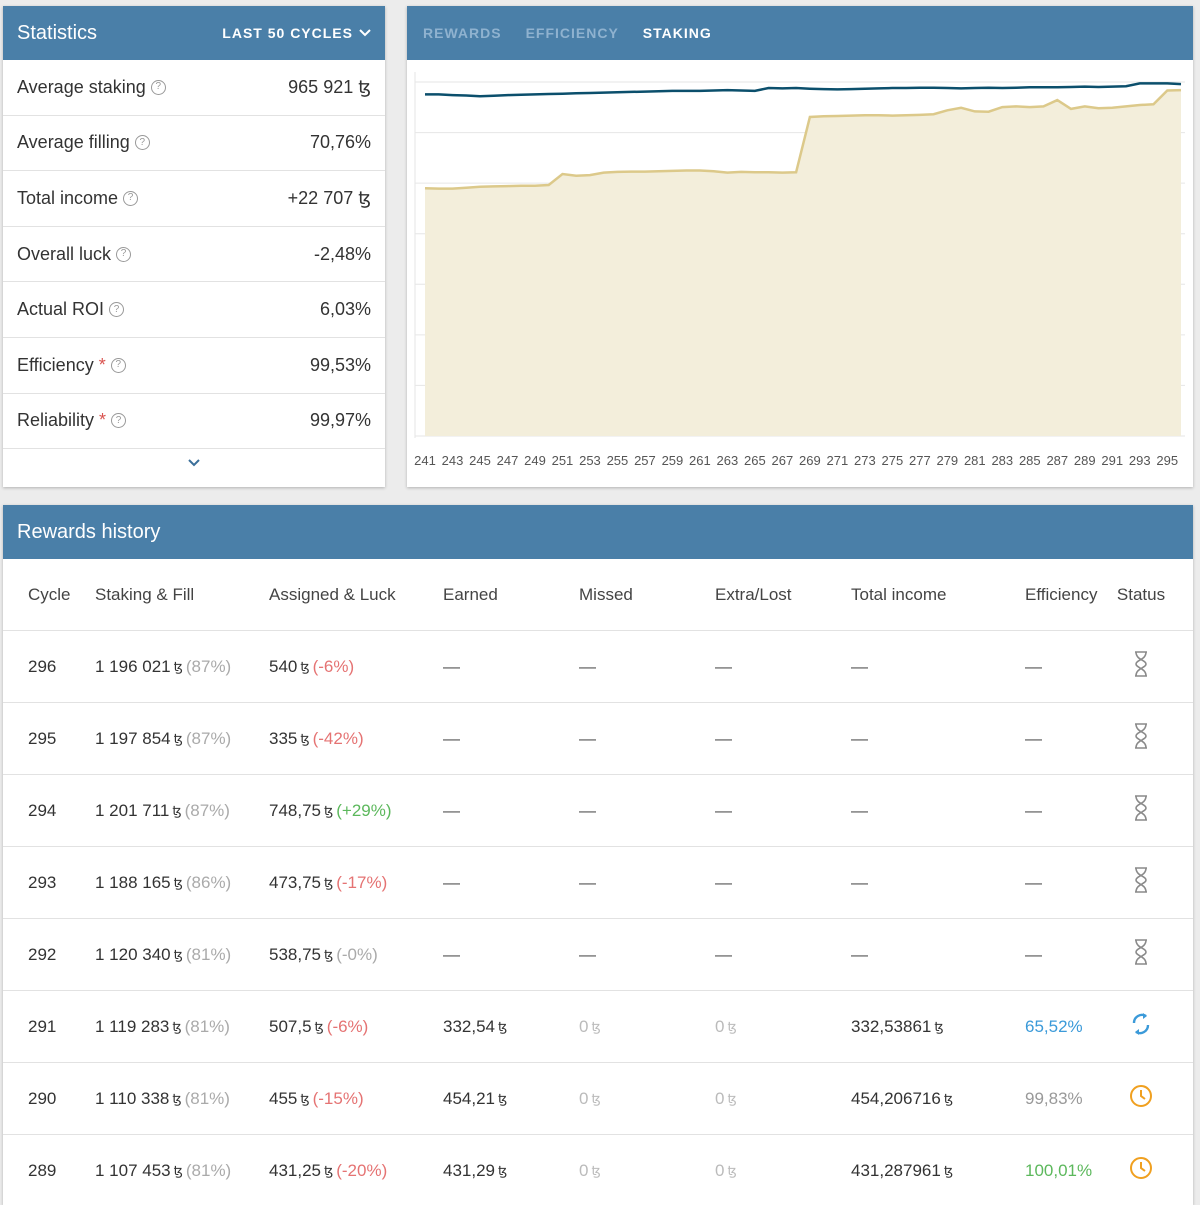 The width and height of the screenshot is (1200, 1205). Describe the element at coordinates (340, 142) in the screenshot. I see `stat-value: 70,76%` at that location.